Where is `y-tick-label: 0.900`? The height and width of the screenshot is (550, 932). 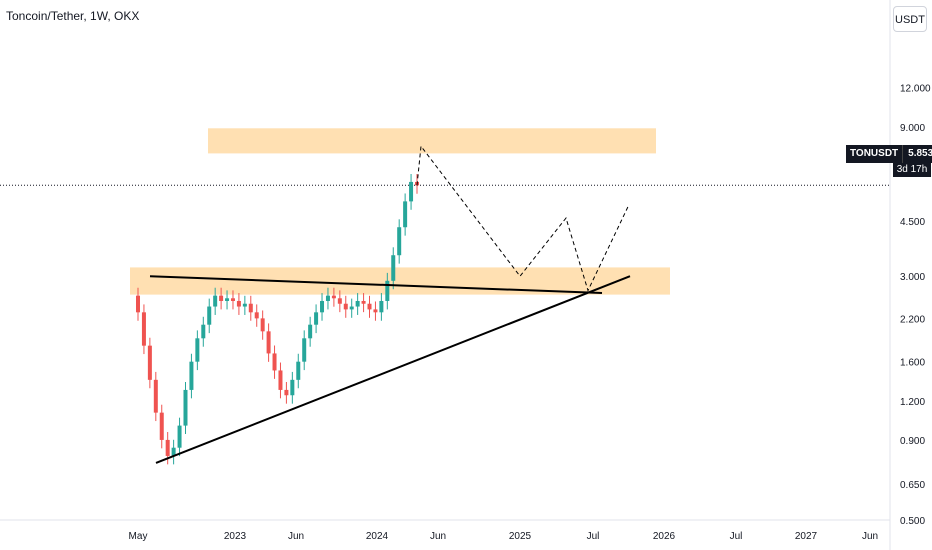
y-tick-label: 0.900 is located at coordinates (912, 441).